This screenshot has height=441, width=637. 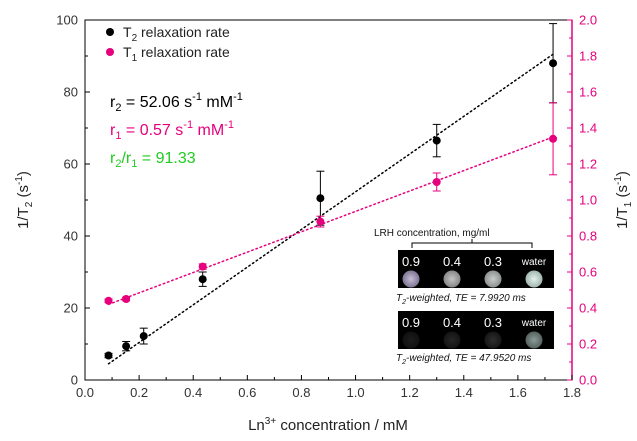 What do you see at coordinates (193, 392) in the screenshot?
I see `x-tick-label-2: 0.4` at bounding box center [193, 392].